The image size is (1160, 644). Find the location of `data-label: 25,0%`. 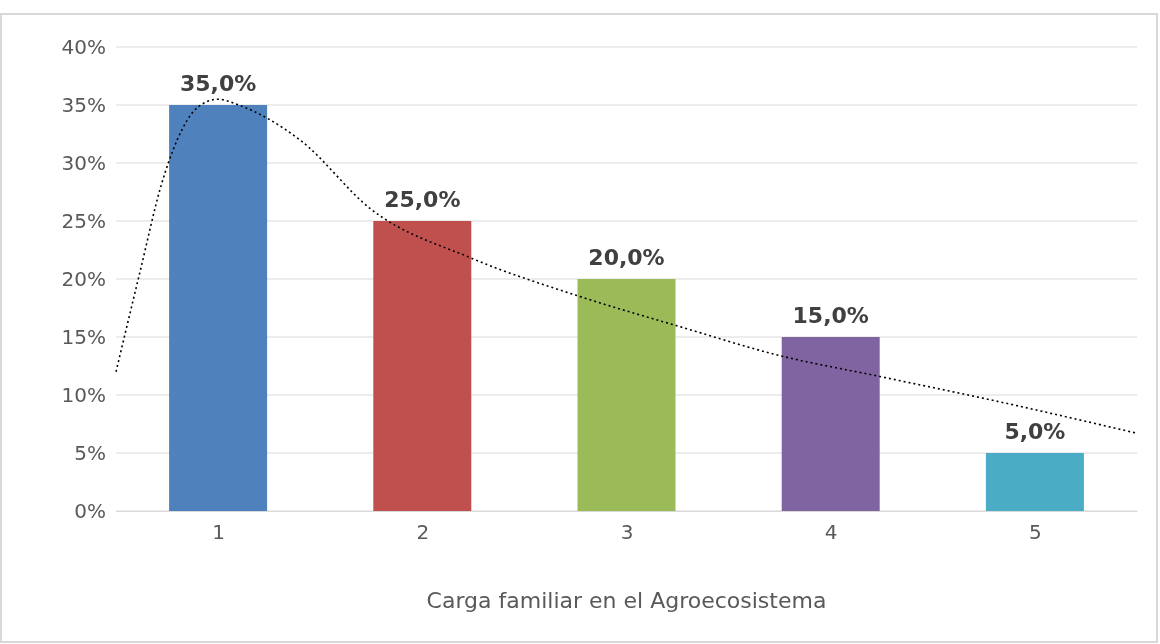

data-label: 25,0% is located at coordinates (422, 199).